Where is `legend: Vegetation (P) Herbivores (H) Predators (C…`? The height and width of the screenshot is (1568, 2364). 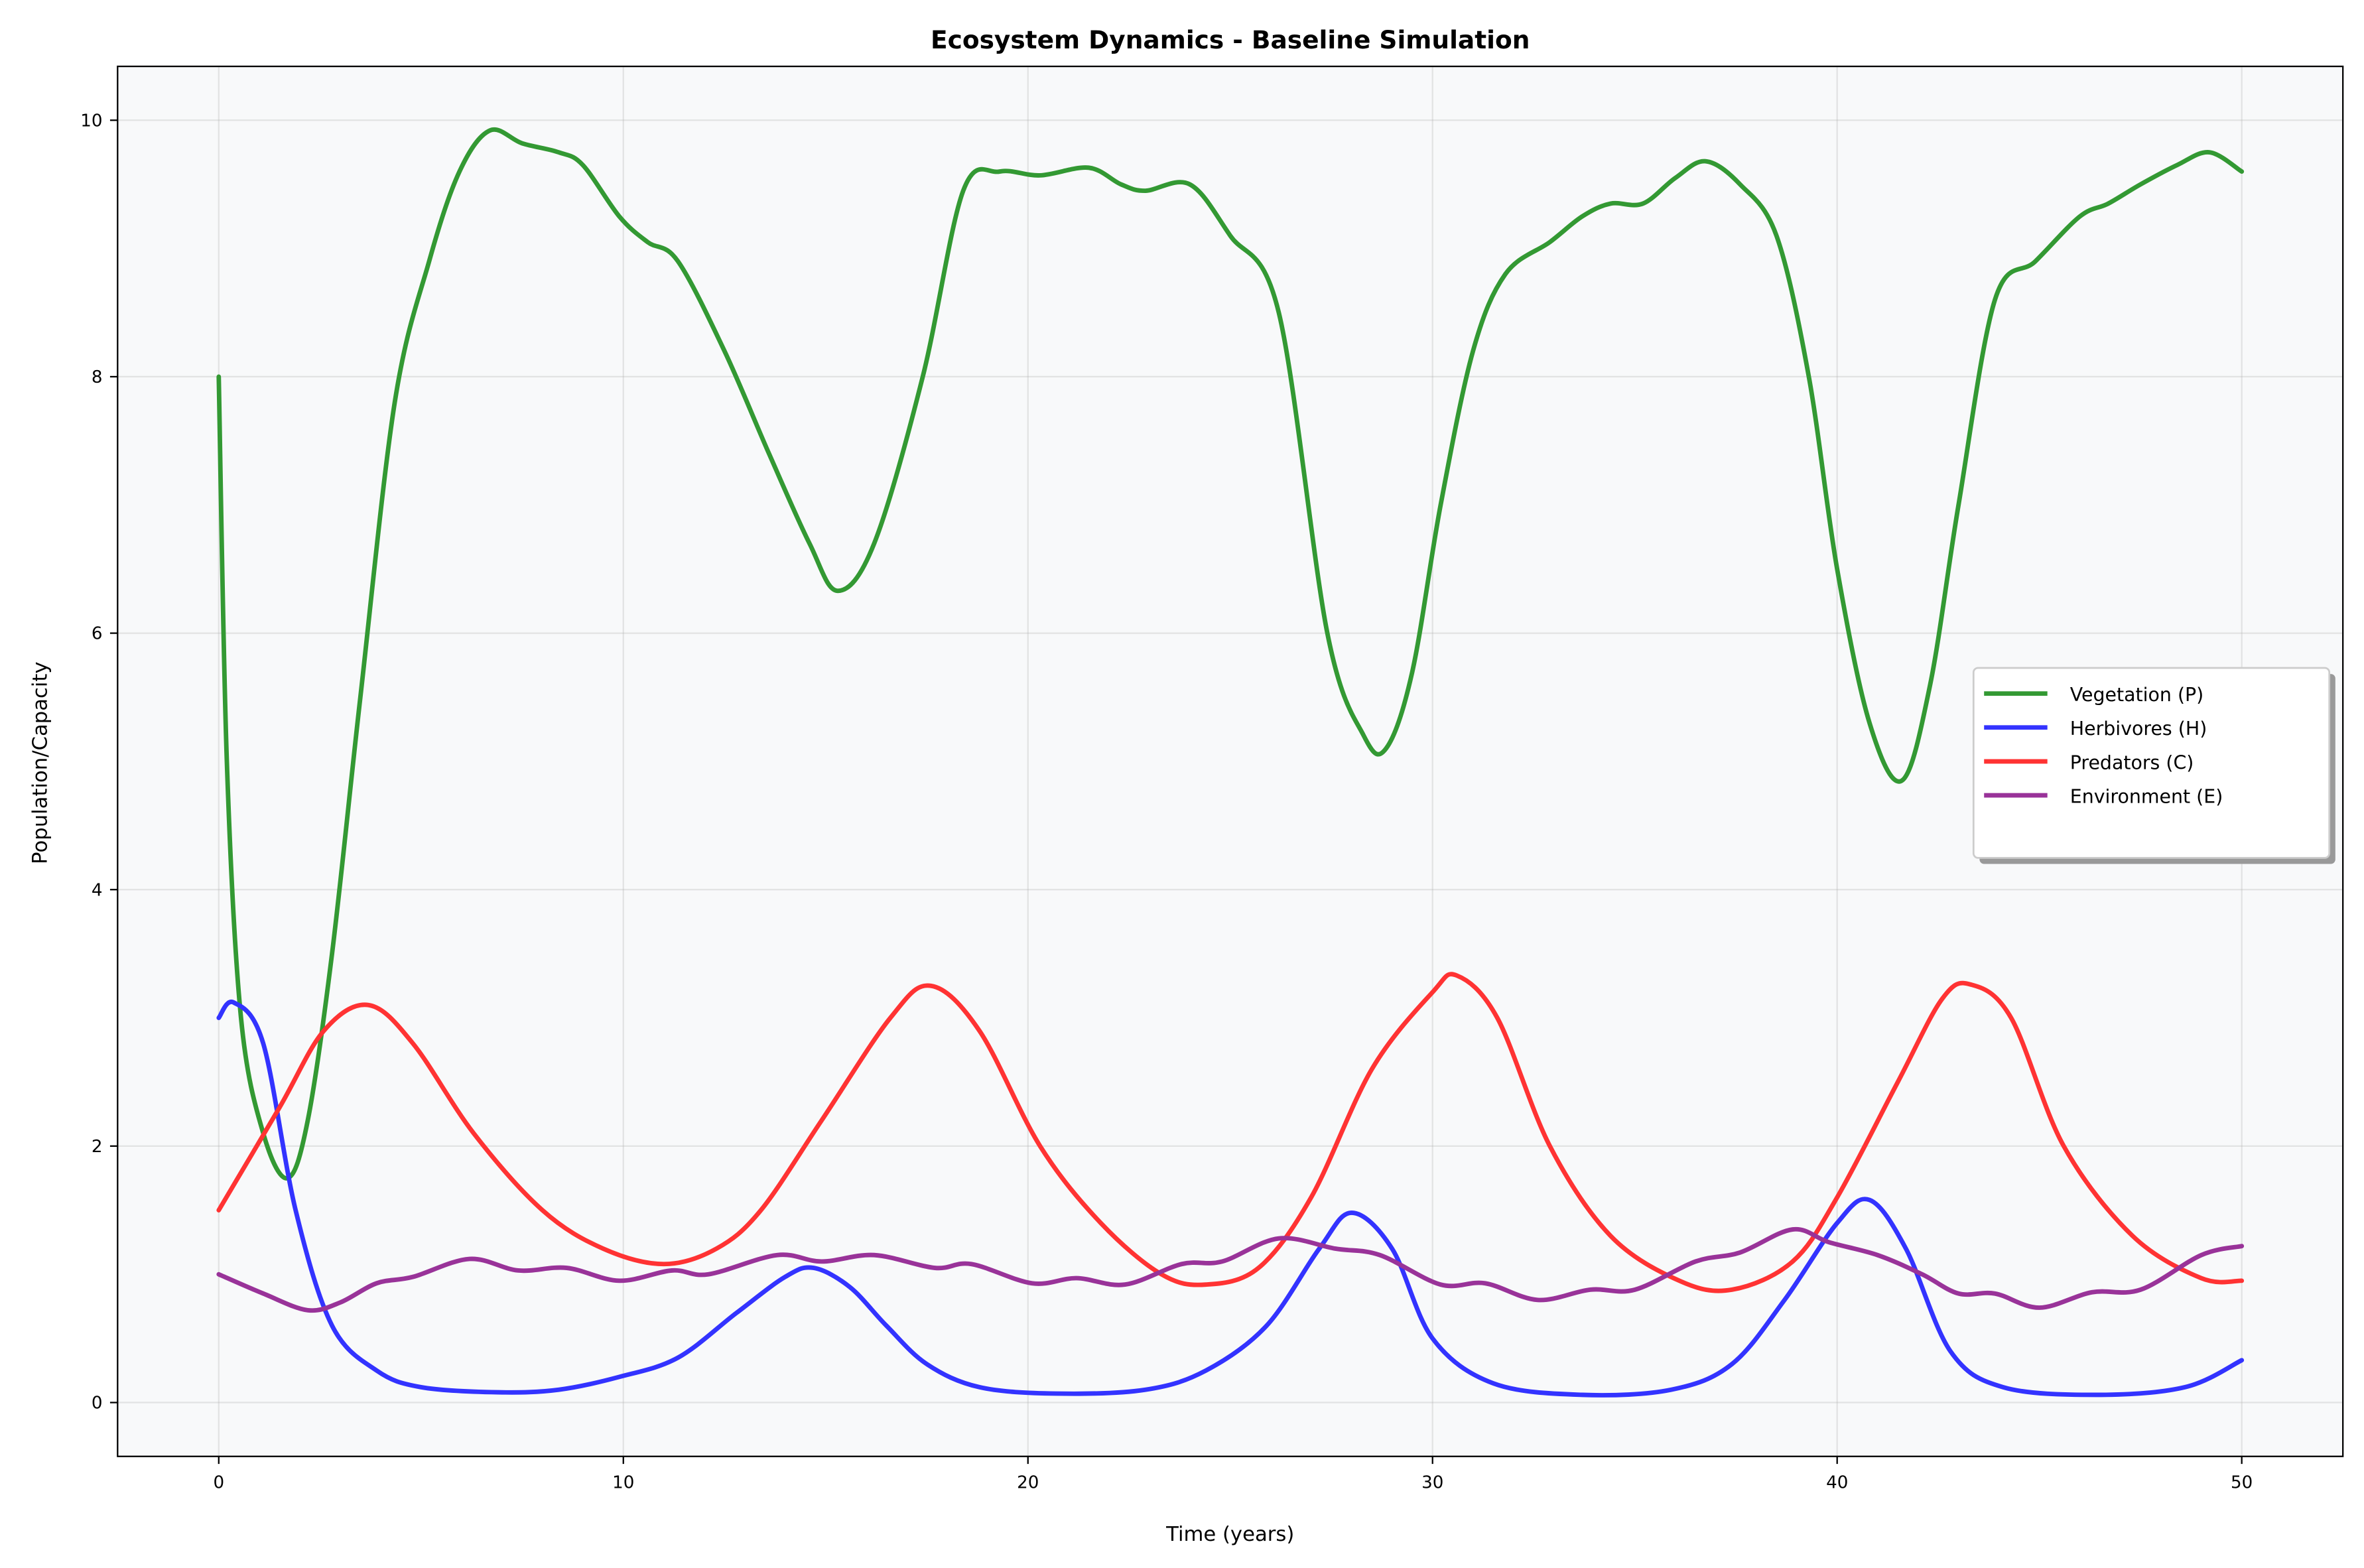
legend: Vegetation (P) Herbivores (H) Predators (C… is located at coordinates (2153, 766).